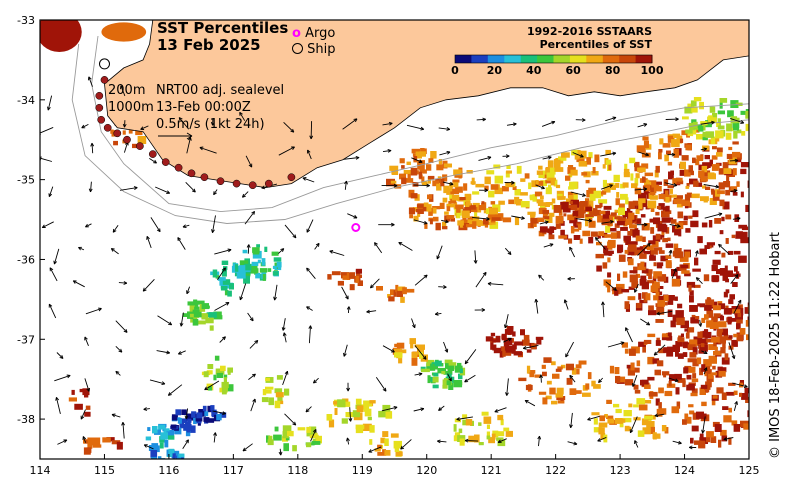 Image resolution: width=791 pixels, height=492 pixels. I want to click on colorbar-tick-label: 40, so click(534, 70).